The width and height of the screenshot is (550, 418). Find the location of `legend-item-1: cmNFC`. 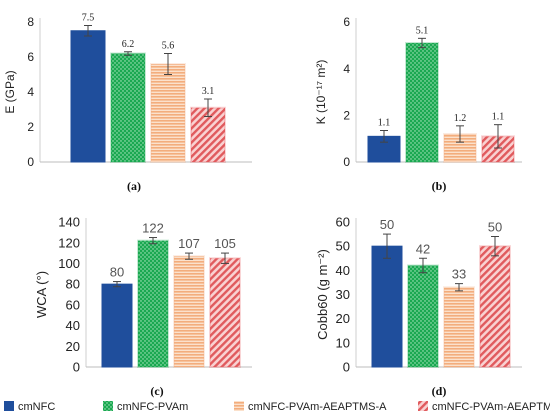

legend-item-1: cmNFC is located at coordinates (29, 407).